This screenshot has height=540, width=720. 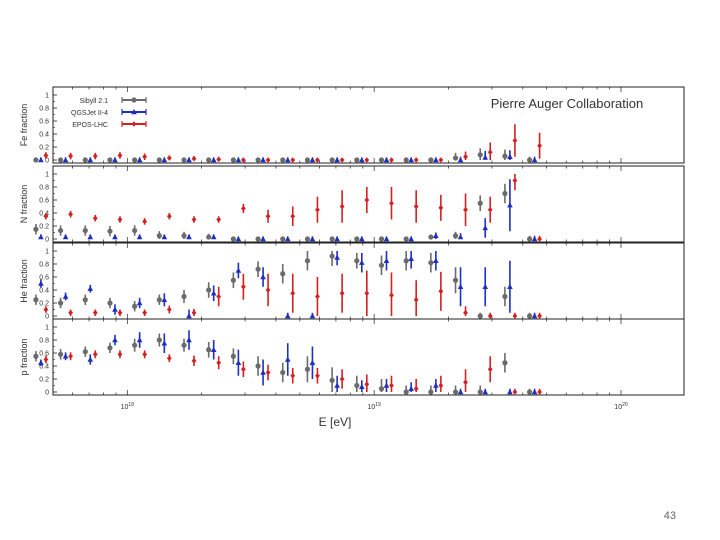 I want to click on legend-entry-diamond: EPOS-LHC, so click(x=109, y=125).